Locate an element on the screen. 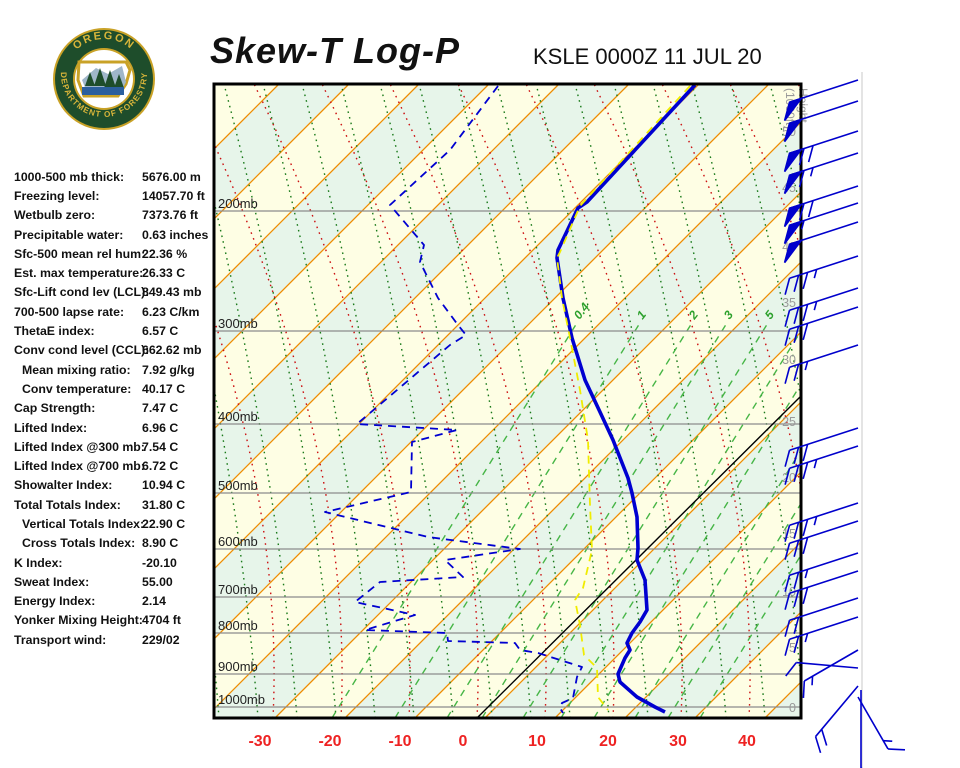 This screenshot has height=768, width=960. stat-label: Total Totals Index: is located at coordinates (67, 504).